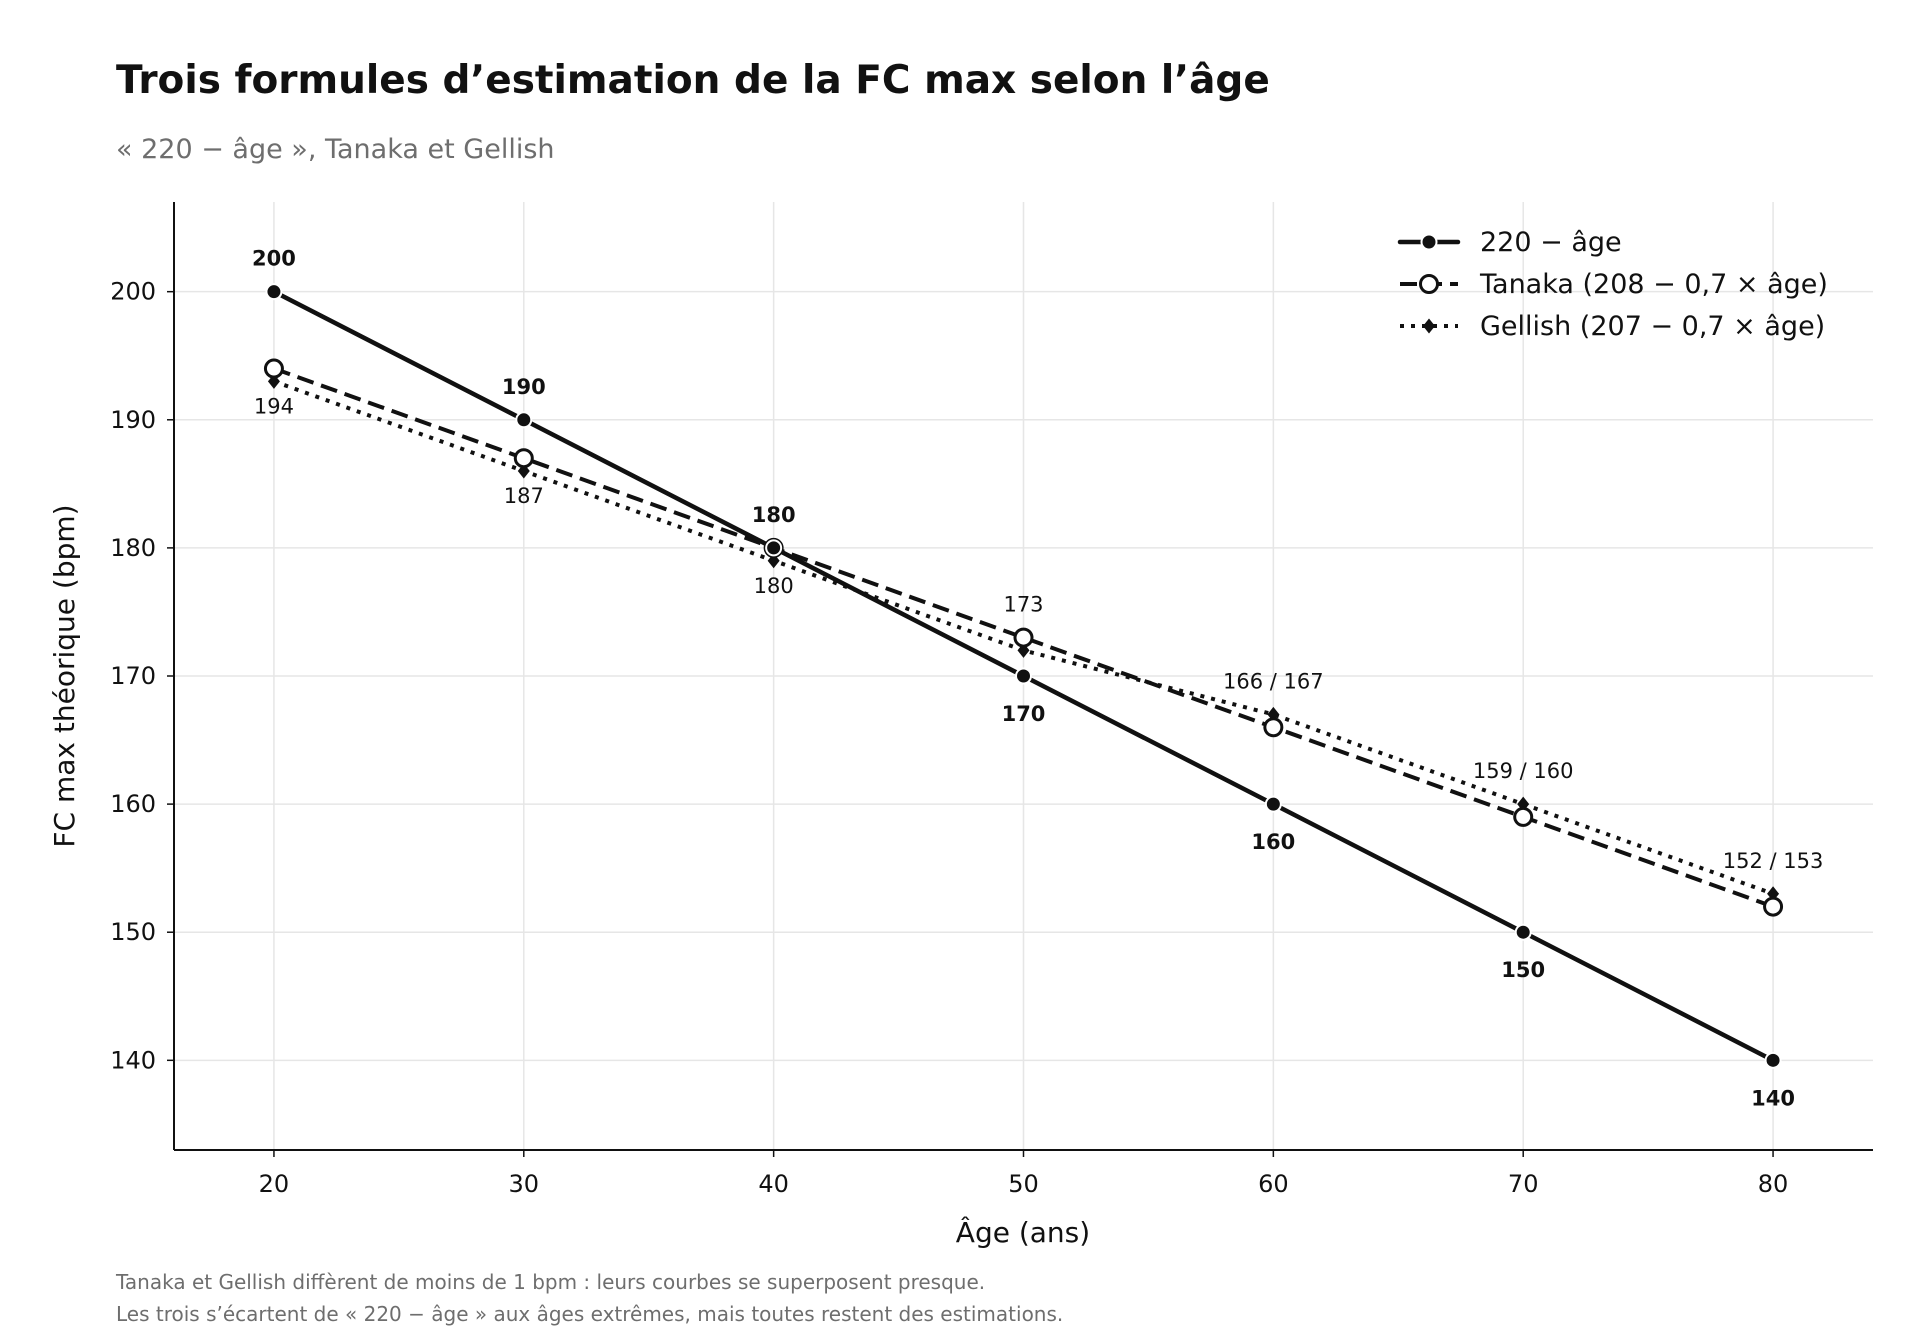 This screenshot has width=1920, height=1344. I want to click on x-axis-label: Âge (ans), so click(1023, 1232).